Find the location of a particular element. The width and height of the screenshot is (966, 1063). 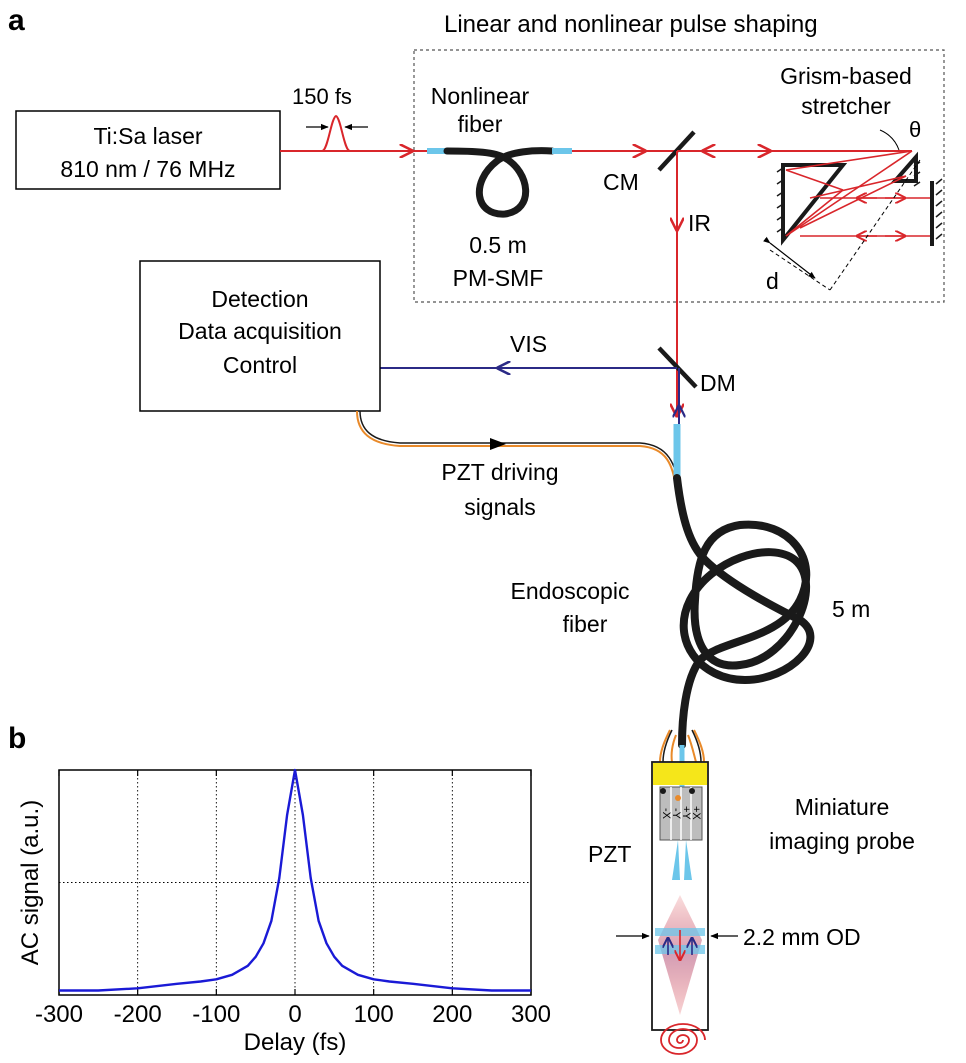

electrode-label-minus-y: -Y is located at coordinates (676, 814).